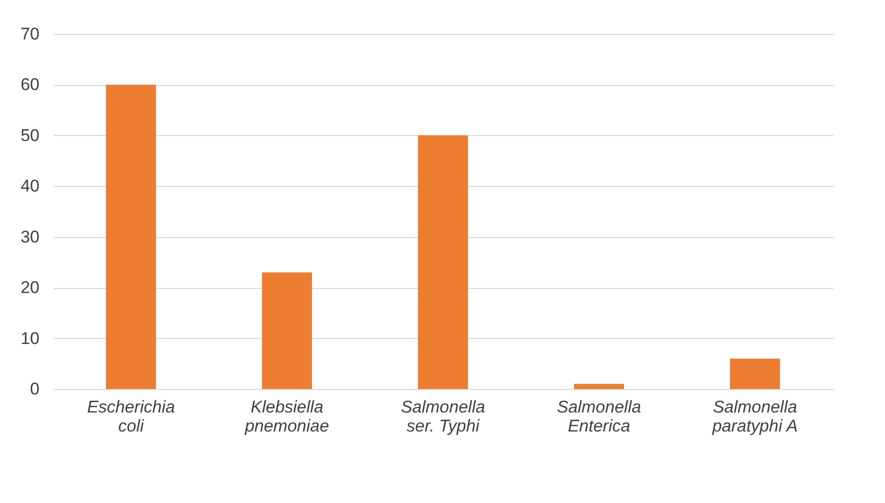  What do you see at coordinates (287, 417) in the screenshot?
I see `x-tick-label: Klebsiella pnemoniae` at bounding box center [287, 417].